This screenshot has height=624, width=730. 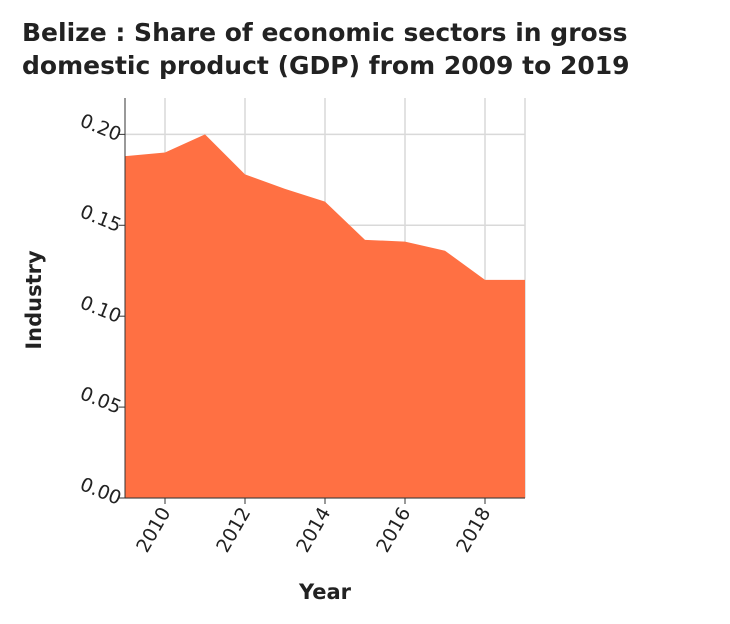 I want to click on x-tick-labels: 2010 2012 2014 2016 2018, so click(x=313, y=530).